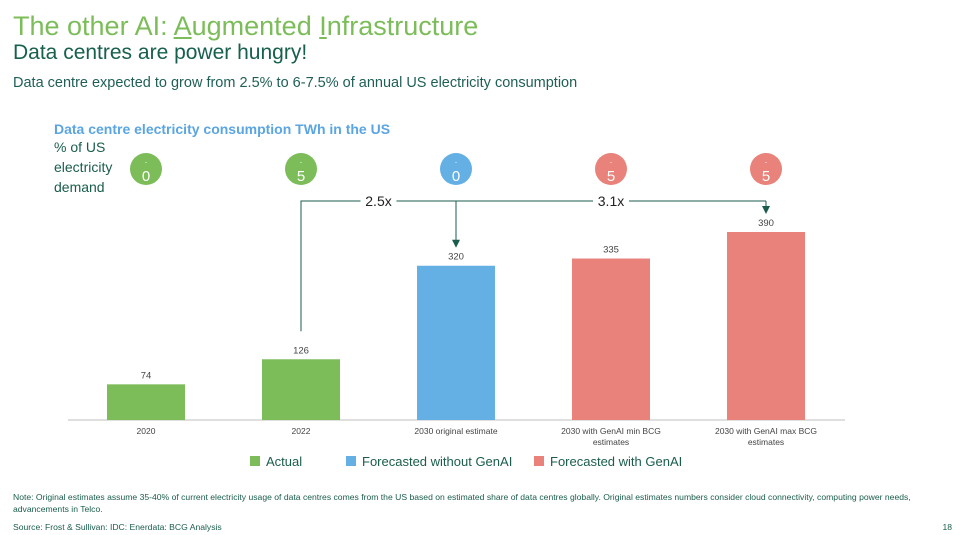  I want to click on data-label: 320, so click(456, 257).